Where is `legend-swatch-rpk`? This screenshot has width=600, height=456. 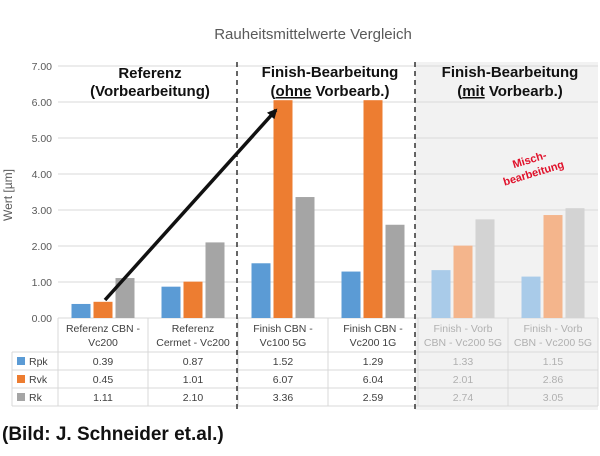 legend-swatch-rpk is located at coordinates (21, 361).